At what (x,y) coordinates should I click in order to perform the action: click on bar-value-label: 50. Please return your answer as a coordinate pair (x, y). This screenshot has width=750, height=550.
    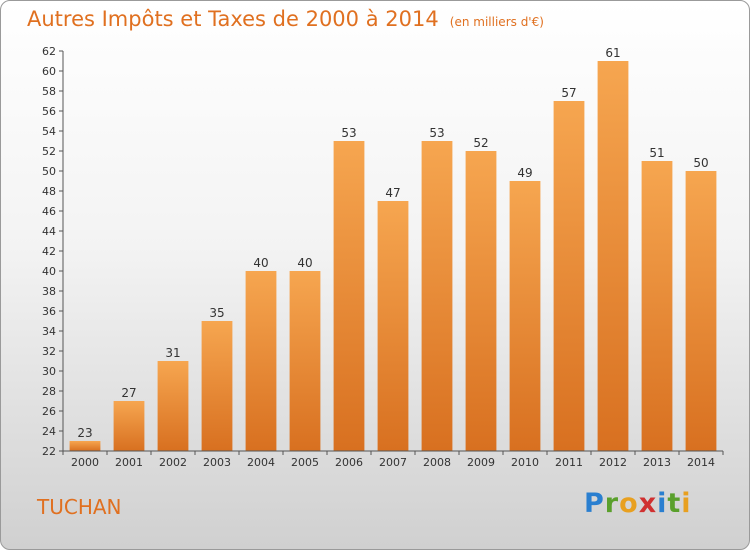
    Looking at the image, I should click on (700, 163).